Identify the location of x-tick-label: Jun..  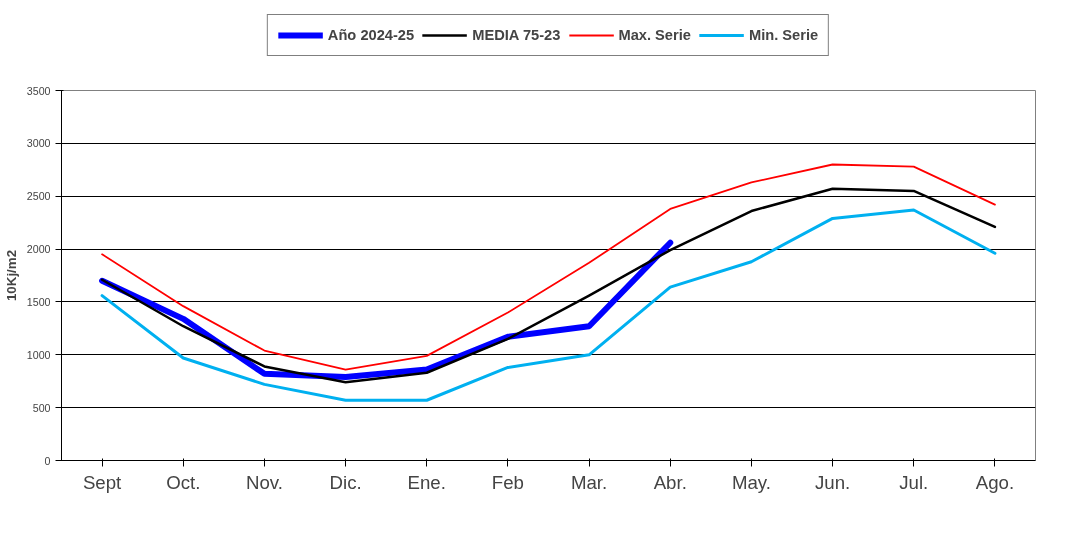
(832, 482).